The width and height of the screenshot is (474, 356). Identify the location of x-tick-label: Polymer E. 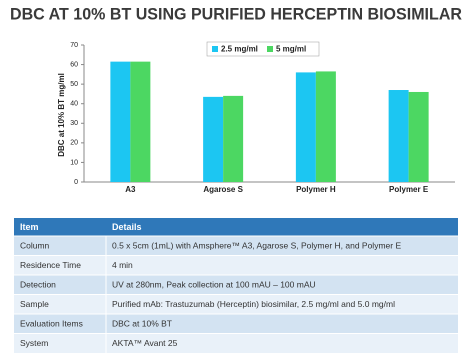
(409, 189).